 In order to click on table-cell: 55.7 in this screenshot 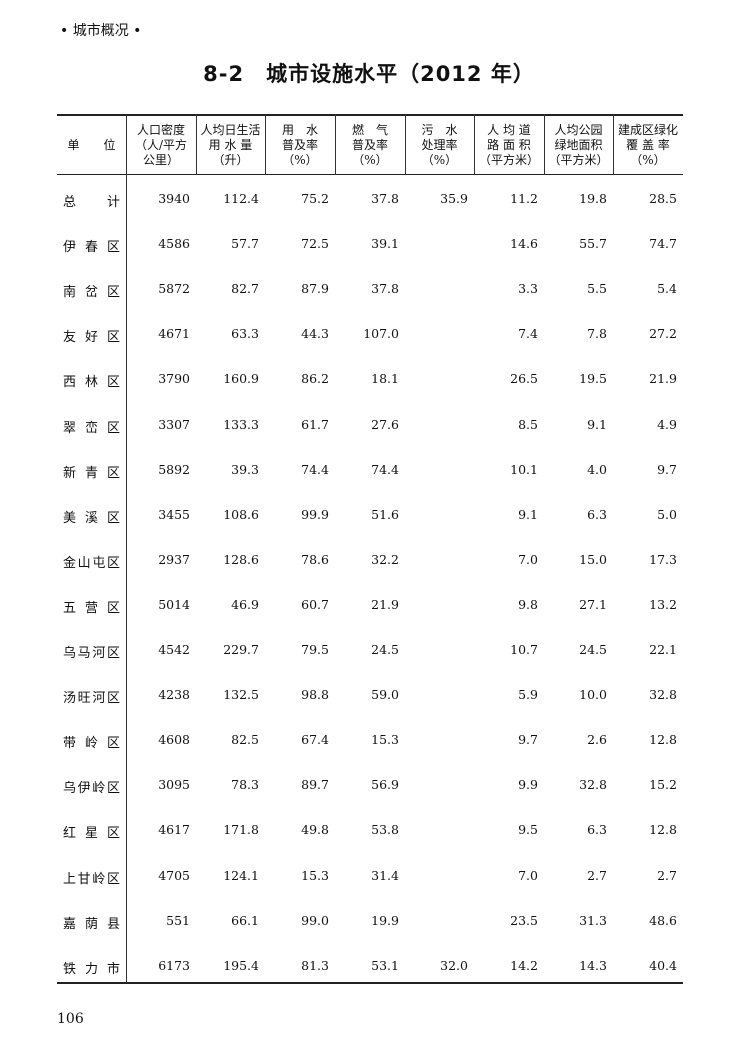, I will do `click(593, 244)`.